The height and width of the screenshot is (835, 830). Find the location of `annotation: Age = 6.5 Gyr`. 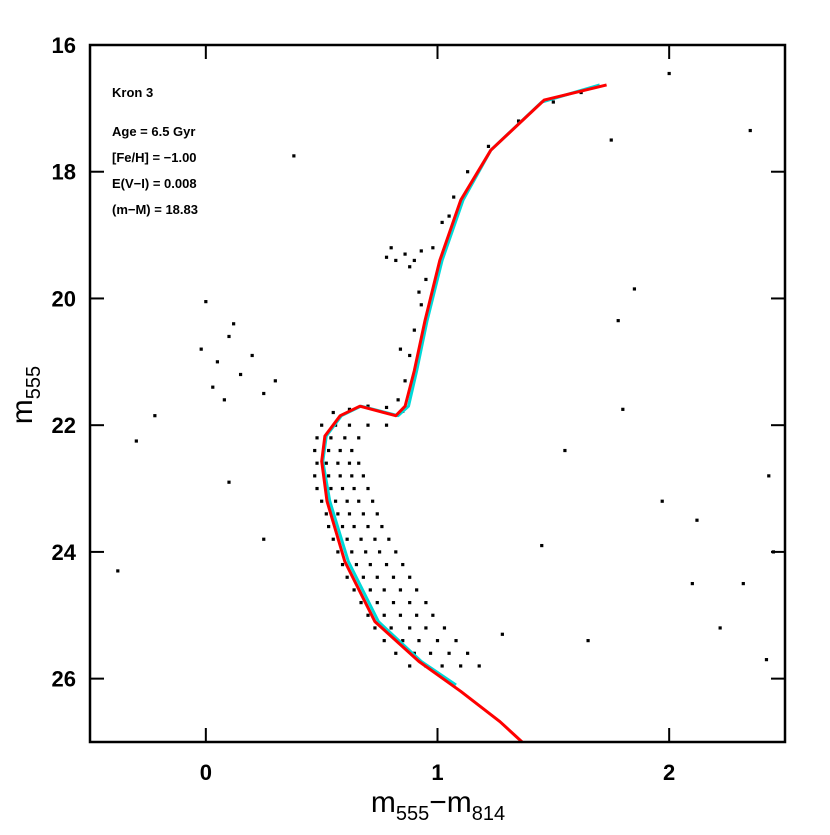

annotation: Age = 6.5 Gyr is located at coordinates (153, 131).